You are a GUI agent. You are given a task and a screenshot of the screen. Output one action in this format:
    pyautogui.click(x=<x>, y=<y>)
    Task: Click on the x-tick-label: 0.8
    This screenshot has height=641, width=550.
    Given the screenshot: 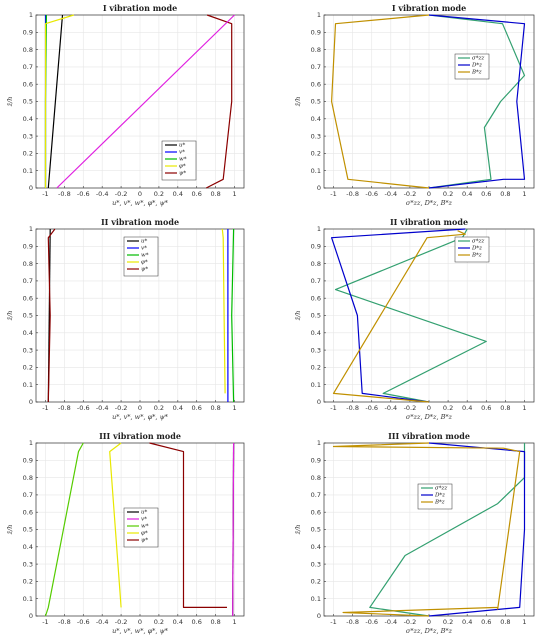 What is the action you would take?
    pyautogui.click(x=215, y=622)
    